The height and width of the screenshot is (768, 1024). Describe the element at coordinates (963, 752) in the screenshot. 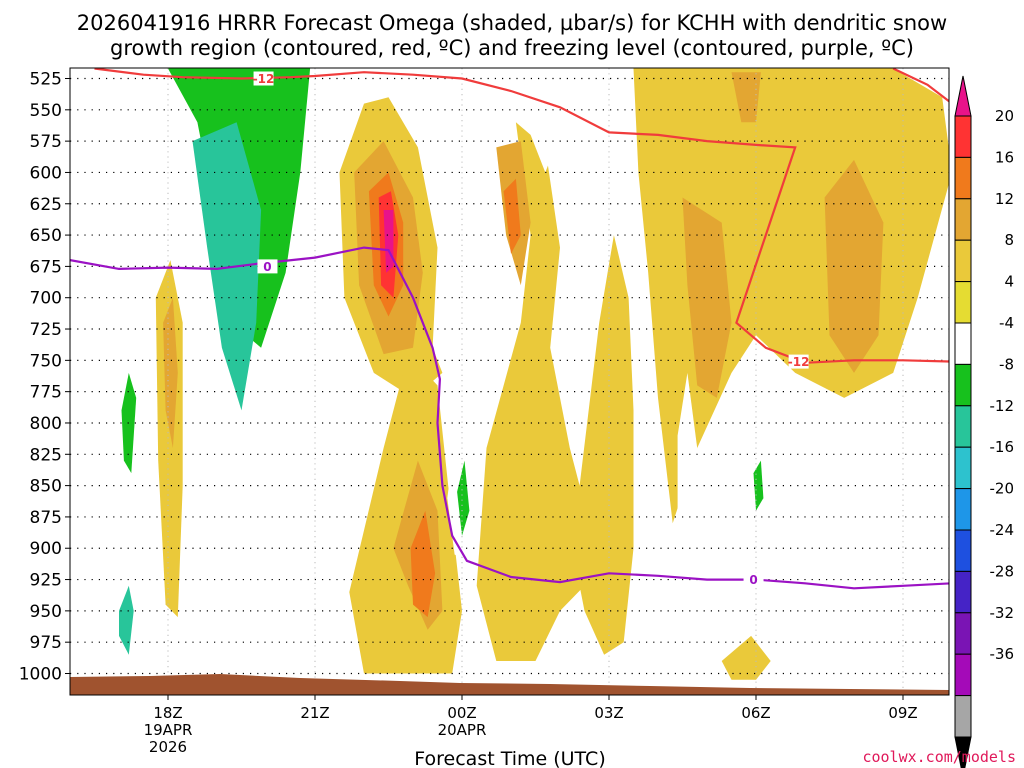

I see `colorbar-bottom-arrow` at that location.